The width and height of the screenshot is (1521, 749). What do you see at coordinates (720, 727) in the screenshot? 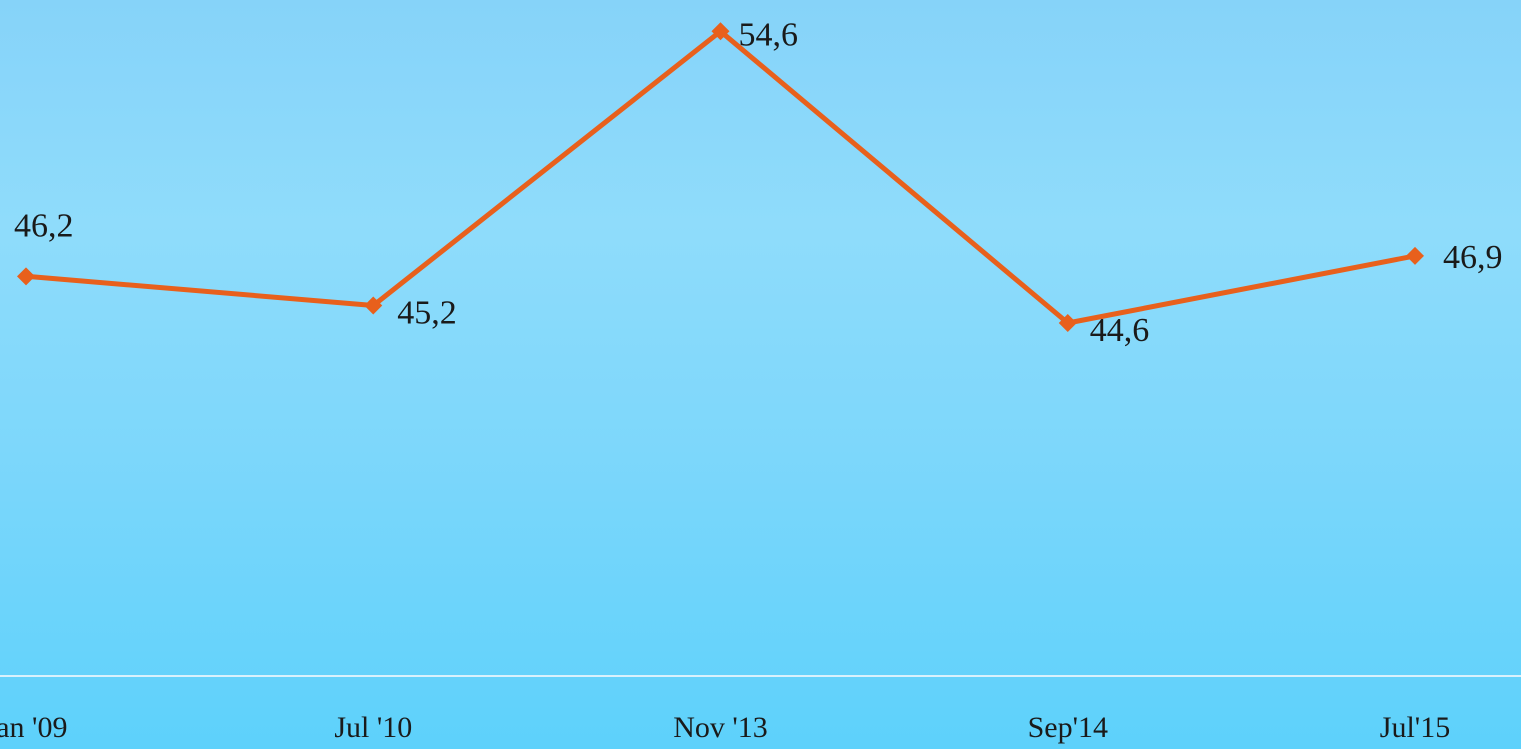
I see `x-tick-label: Nov '13` at bounding box center [720, 727].